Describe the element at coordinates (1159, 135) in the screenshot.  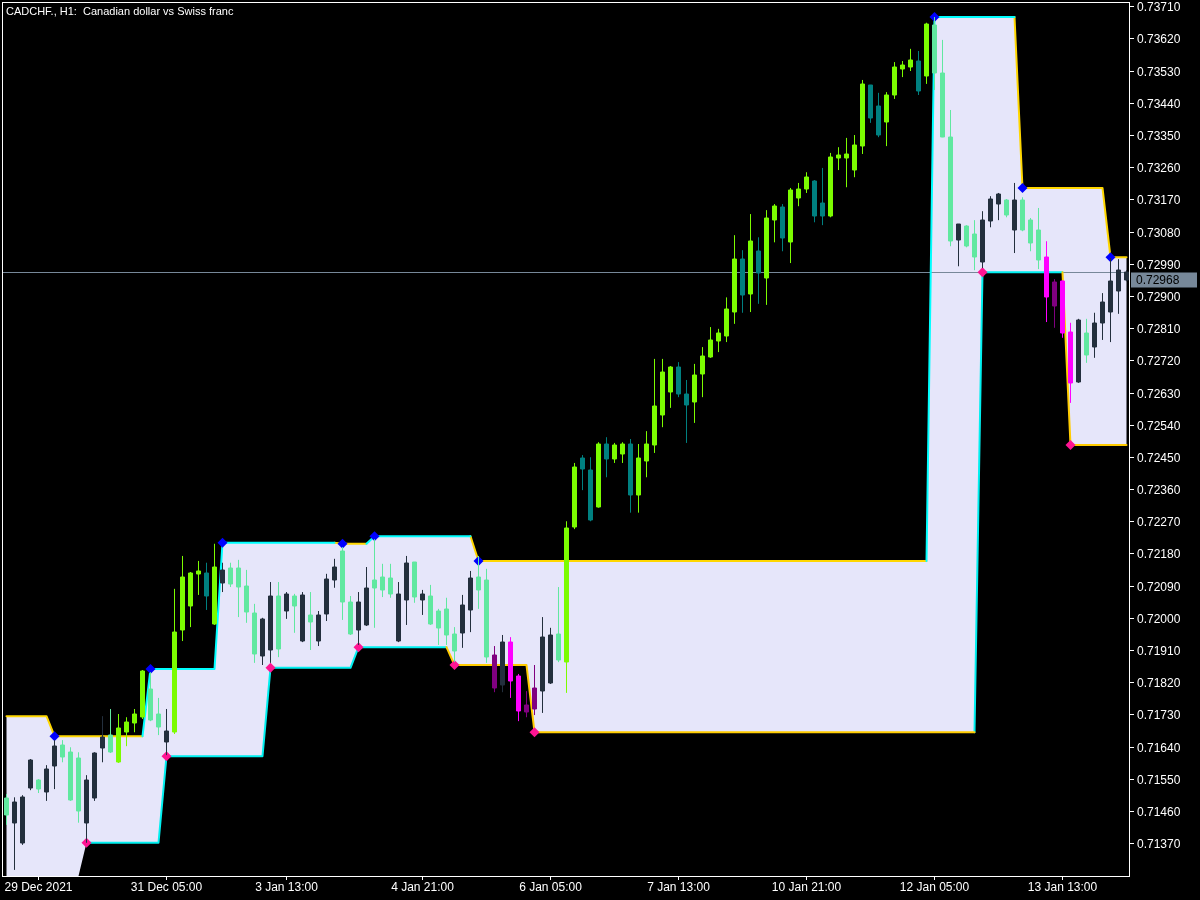
I see `y-tick-label: 0.73350` at that location.